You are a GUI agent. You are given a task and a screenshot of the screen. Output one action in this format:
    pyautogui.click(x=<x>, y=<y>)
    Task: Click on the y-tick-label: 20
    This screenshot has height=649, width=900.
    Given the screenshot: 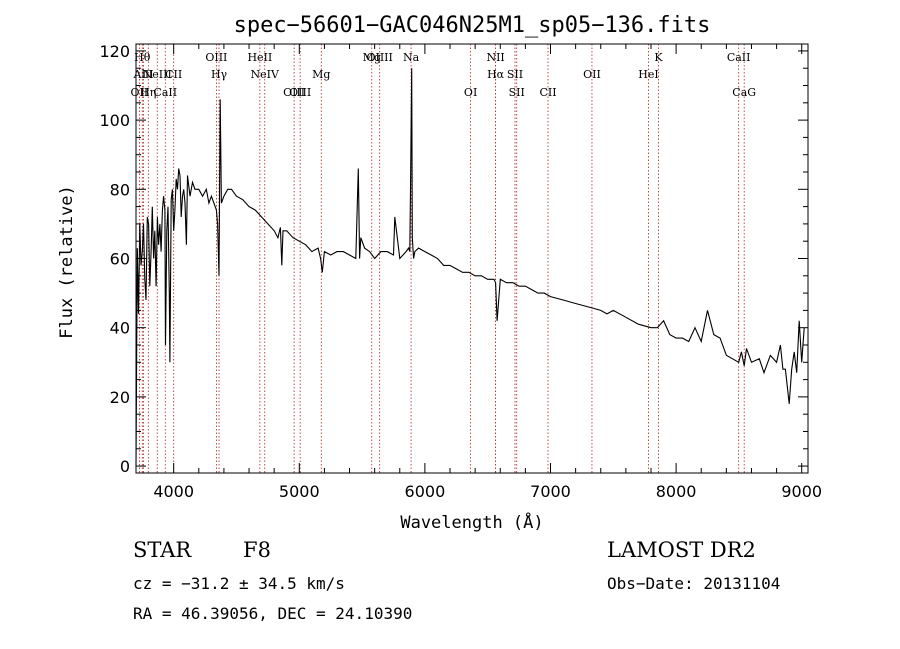 What is the action you would take?
    pyautogui.click(x=120, y=397)
    